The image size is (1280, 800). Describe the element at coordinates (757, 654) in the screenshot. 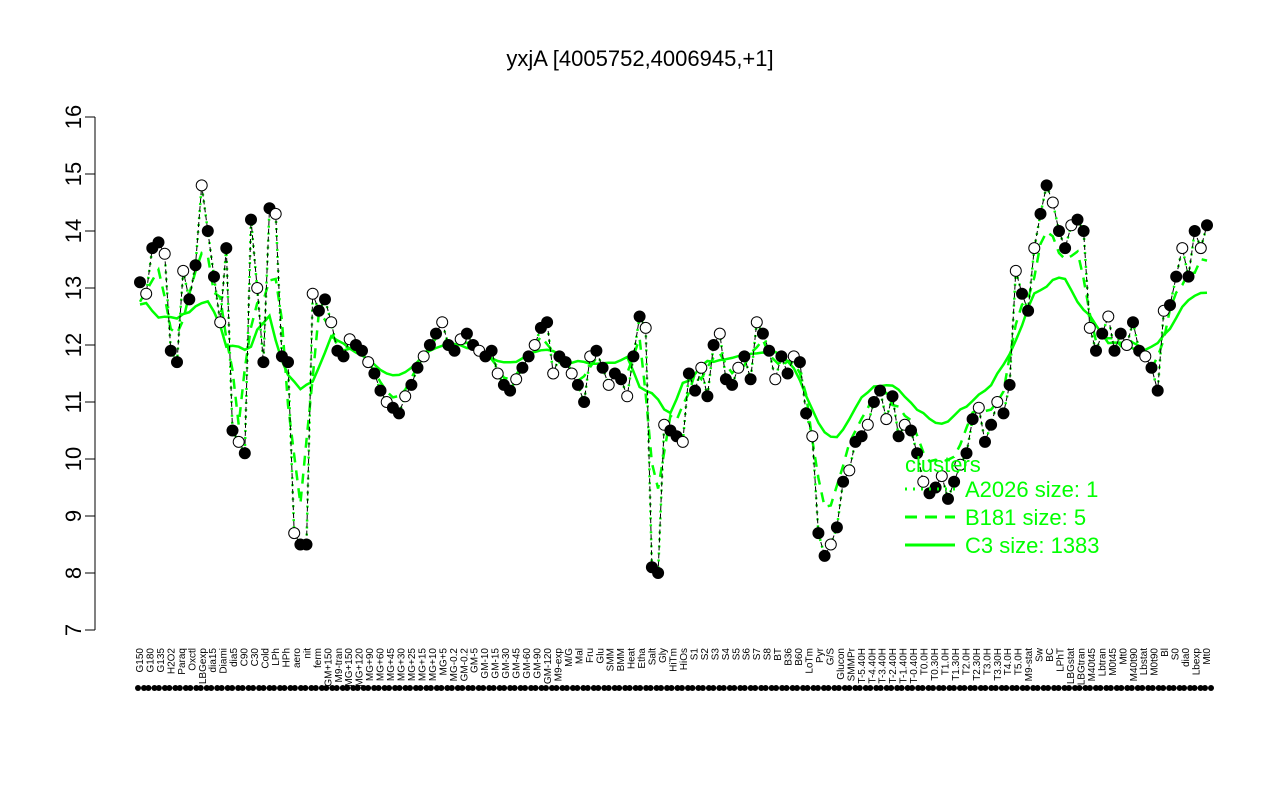

I see `x-tick-label: S7` at that location.